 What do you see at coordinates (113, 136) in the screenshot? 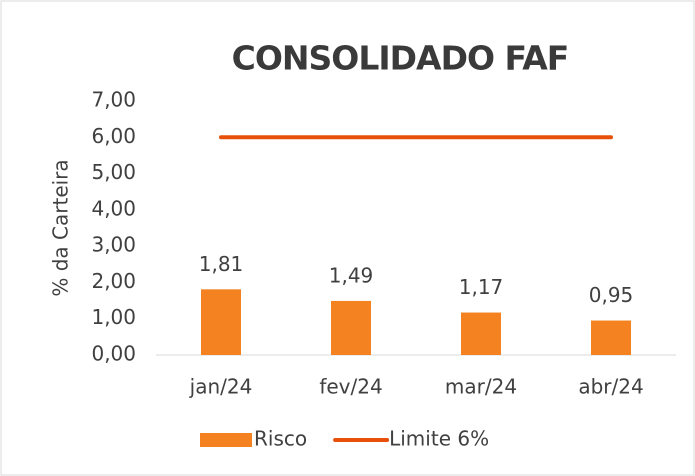
I see `y-tick-label: 6,00` at bounding box center [113, 136].